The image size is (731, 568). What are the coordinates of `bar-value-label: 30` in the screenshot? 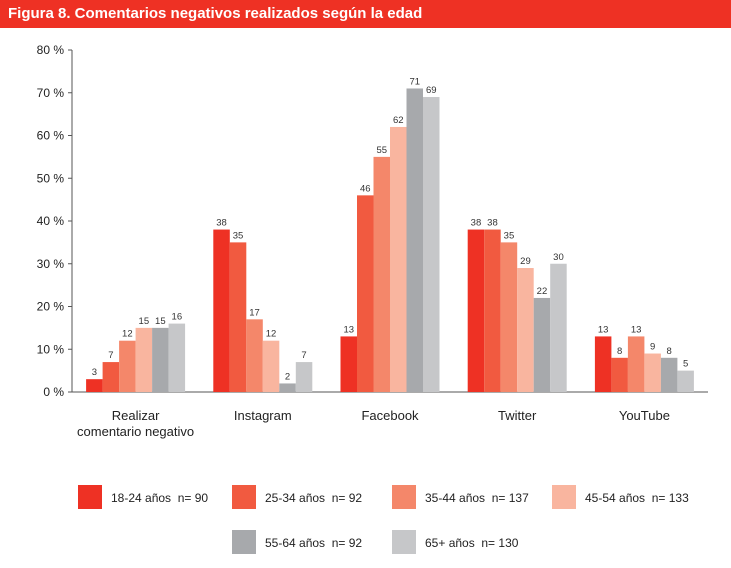 It's located at (558, 257).